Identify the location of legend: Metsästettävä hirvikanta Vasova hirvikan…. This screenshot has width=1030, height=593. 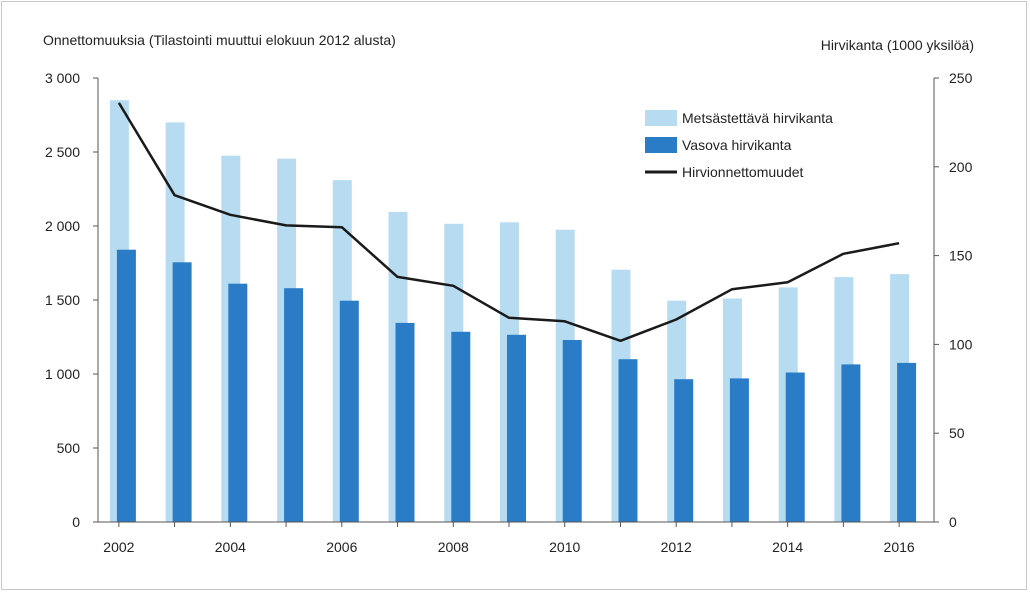
(739, 145).